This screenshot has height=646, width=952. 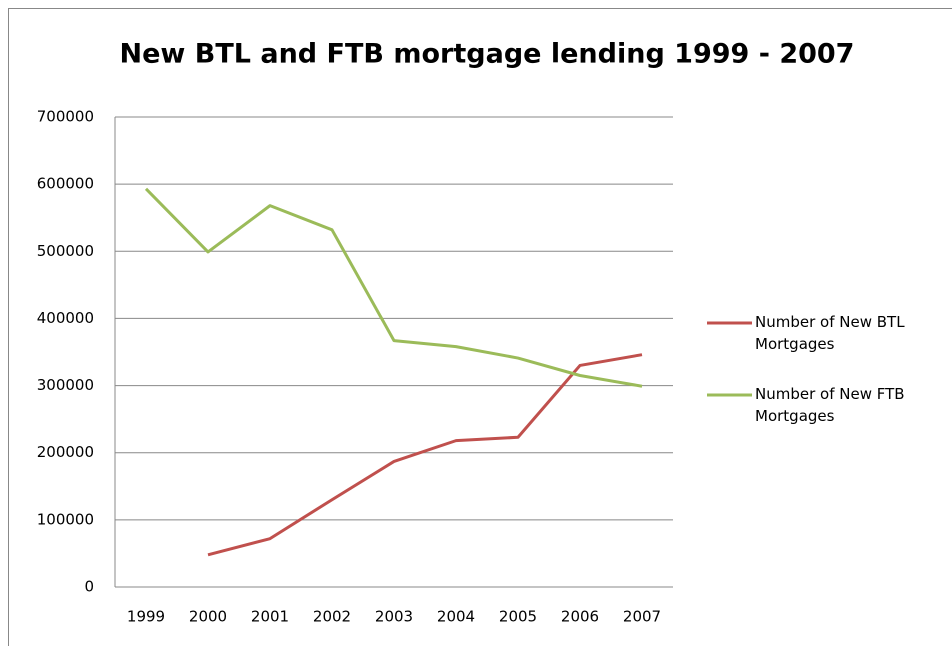 What do you see at coordinates (146, 617) in the screenshot?
I see `x-tick-label: 1999` at bounding box center [146, 617].